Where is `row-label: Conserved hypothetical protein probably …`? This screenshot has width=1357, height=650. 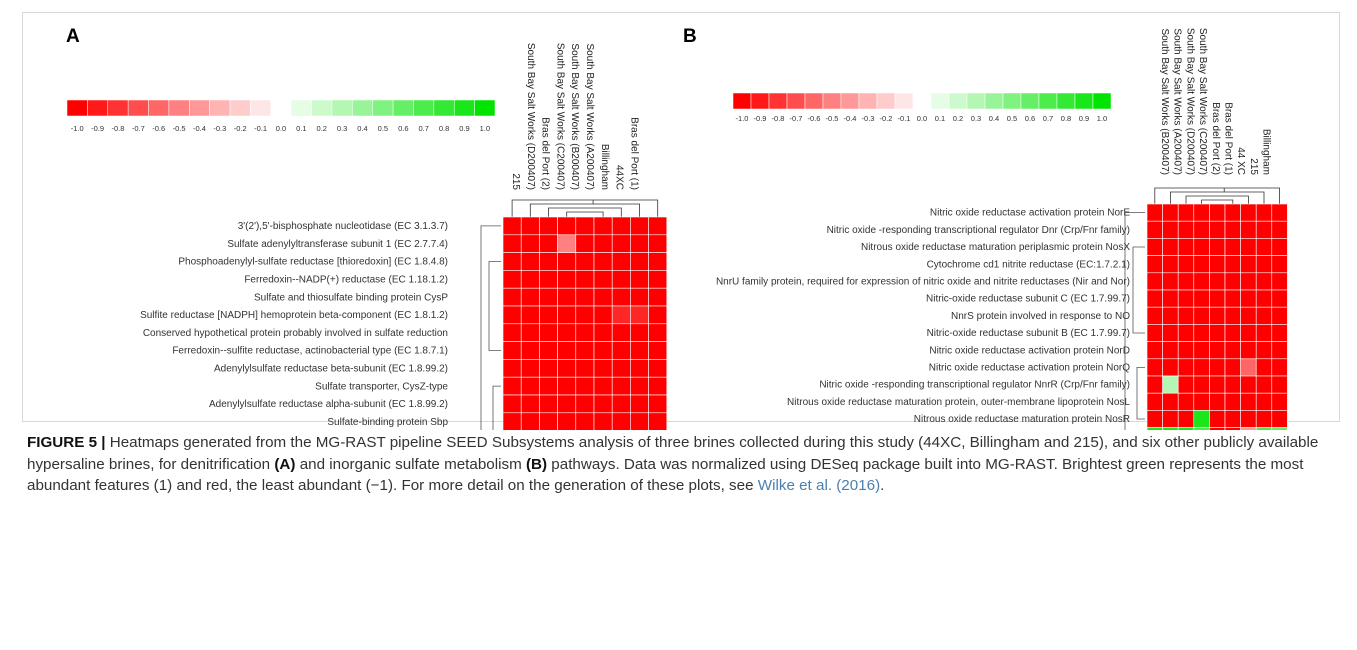
row-label: Conserved hypothetical protein probably … is located at coordinates (295, 333).